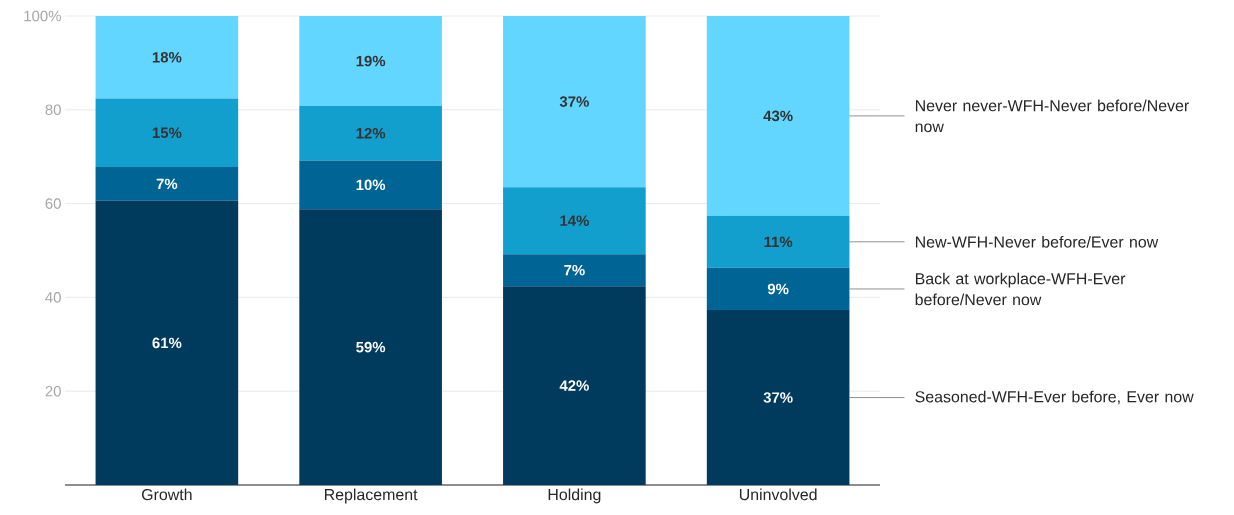 The image size is (1234, 515). What do you see at coordinates (1020, 289) in the screenshot?
I see `text: Back at workplace-WFH-Ever before/Never now` at bounding box center [1020, 289].